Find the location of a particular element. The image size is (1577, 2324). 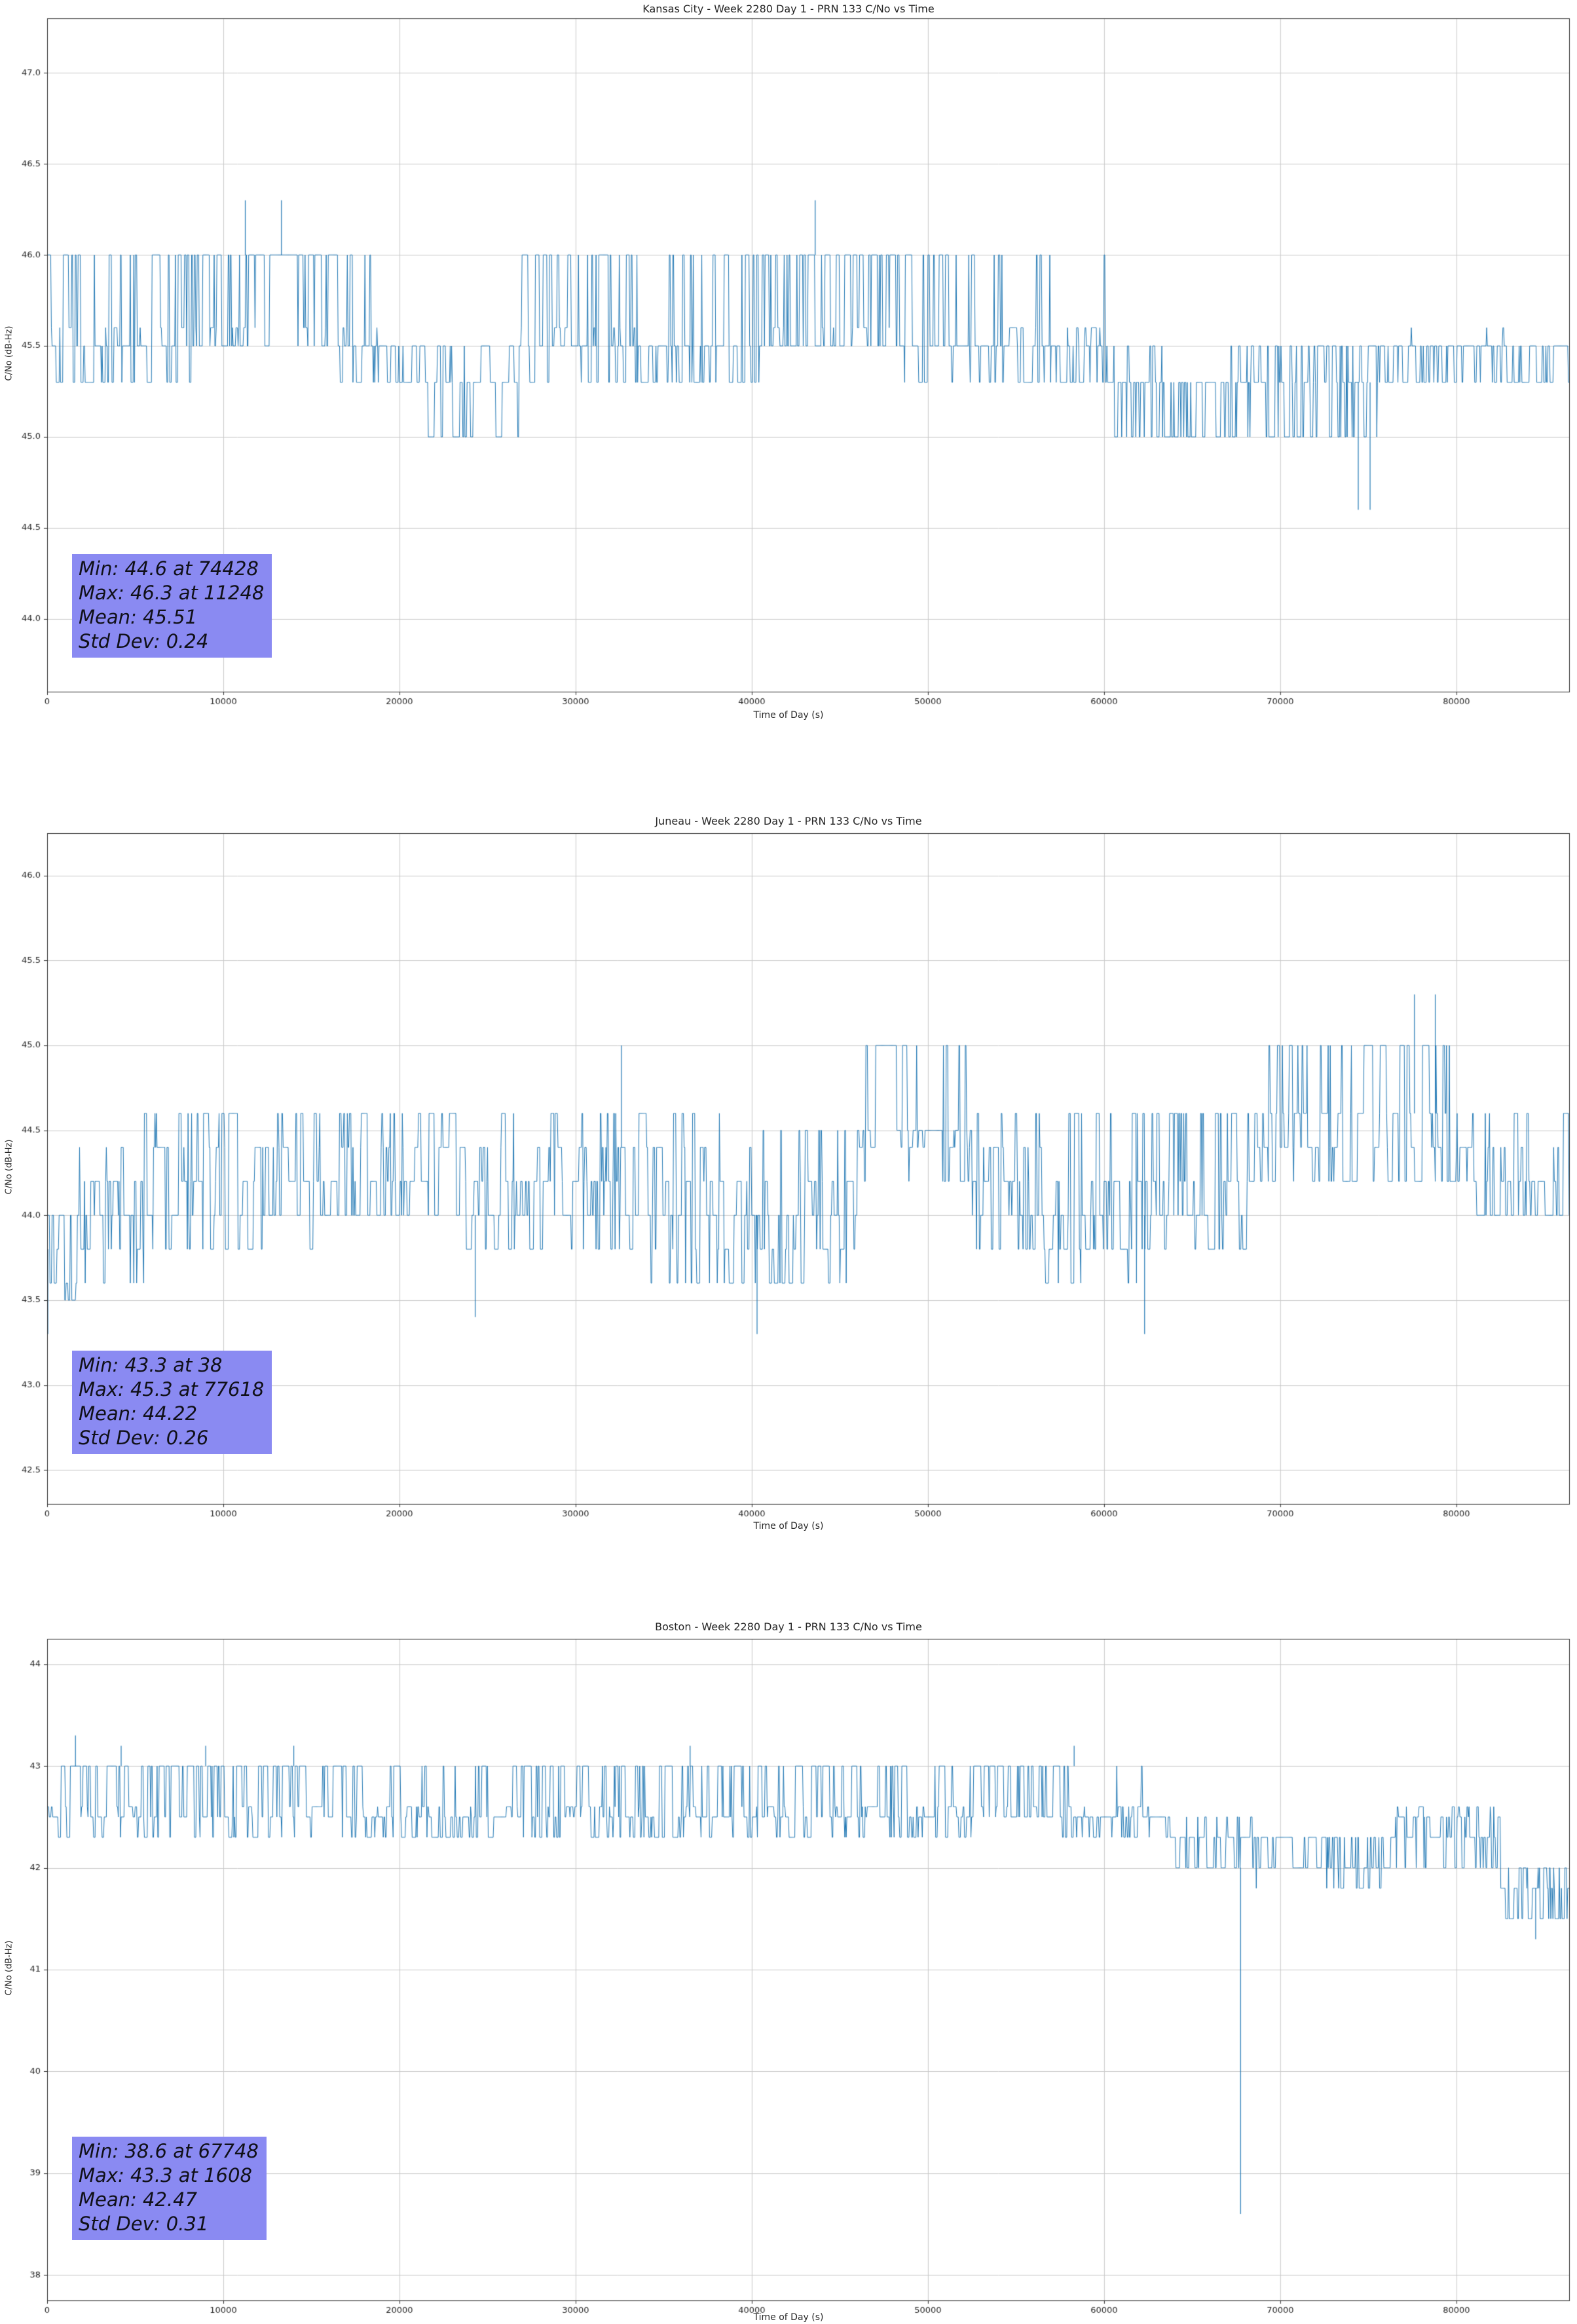

chart1-stat-mean: Mean: 45.51 is located at coordinates (138, 617).